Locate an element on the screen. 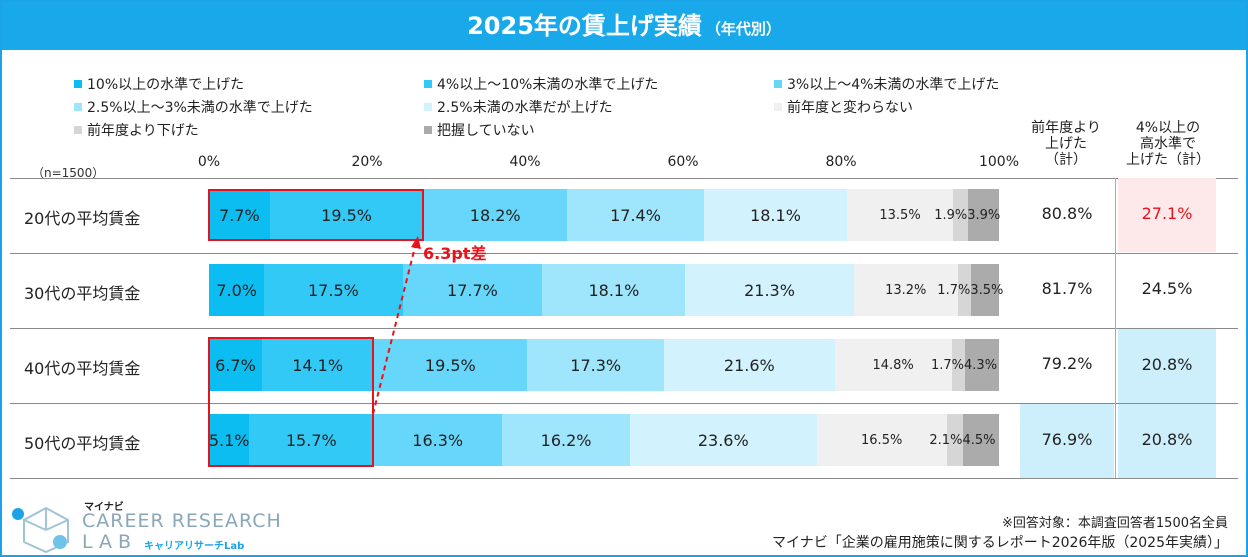  raised-total-header: 前年度より 上げた （計） is located at coordinates (1066, 144).